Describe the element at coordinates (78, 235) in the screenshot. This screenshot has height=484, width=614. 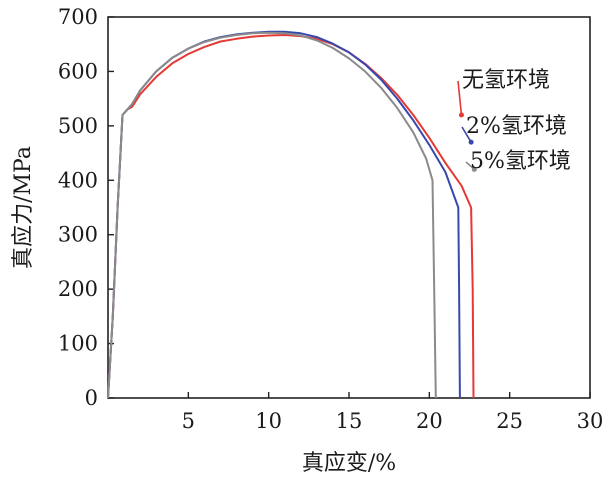
I see `y-tick-label: 300` at that location.